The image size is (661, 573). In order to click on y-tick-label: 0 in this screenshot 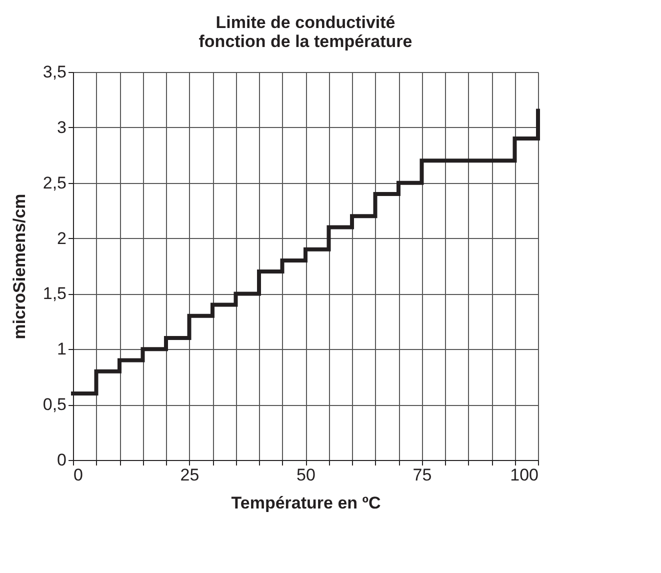, I will do `click(61, 460)`.